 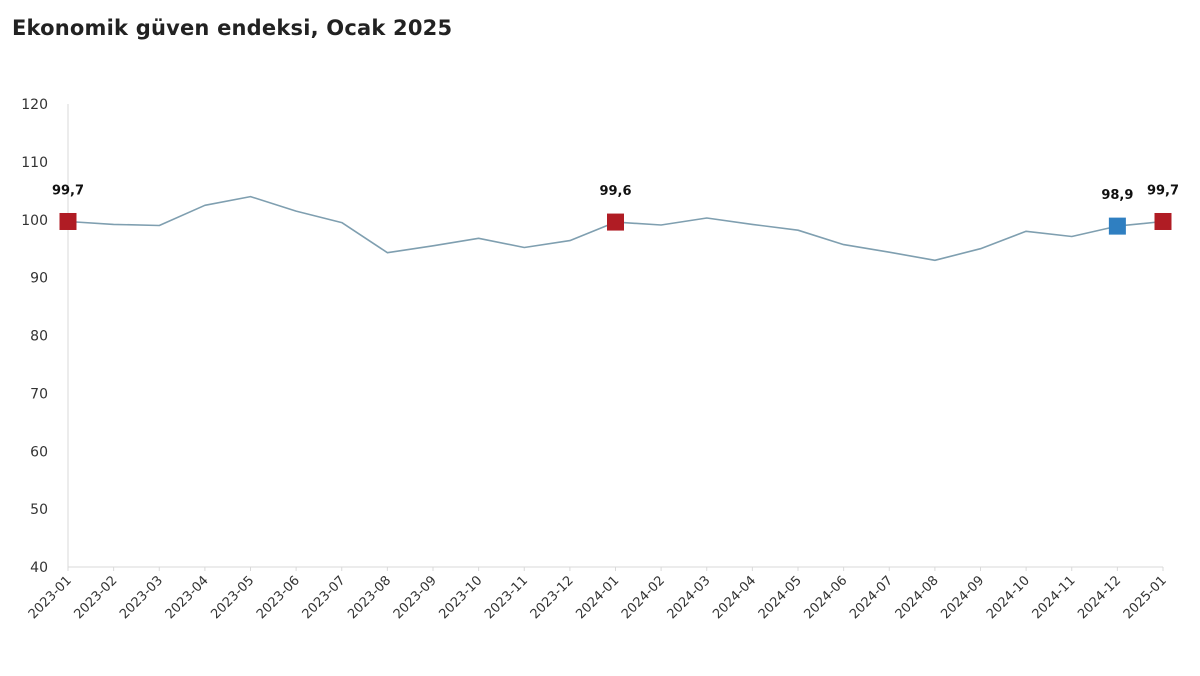 What do you see at coordinates (232, 28) in the screenshot?
I see `chart-title: Ekonomik güven endeksi, Ocak 2025` at bounding box center [232, 28].